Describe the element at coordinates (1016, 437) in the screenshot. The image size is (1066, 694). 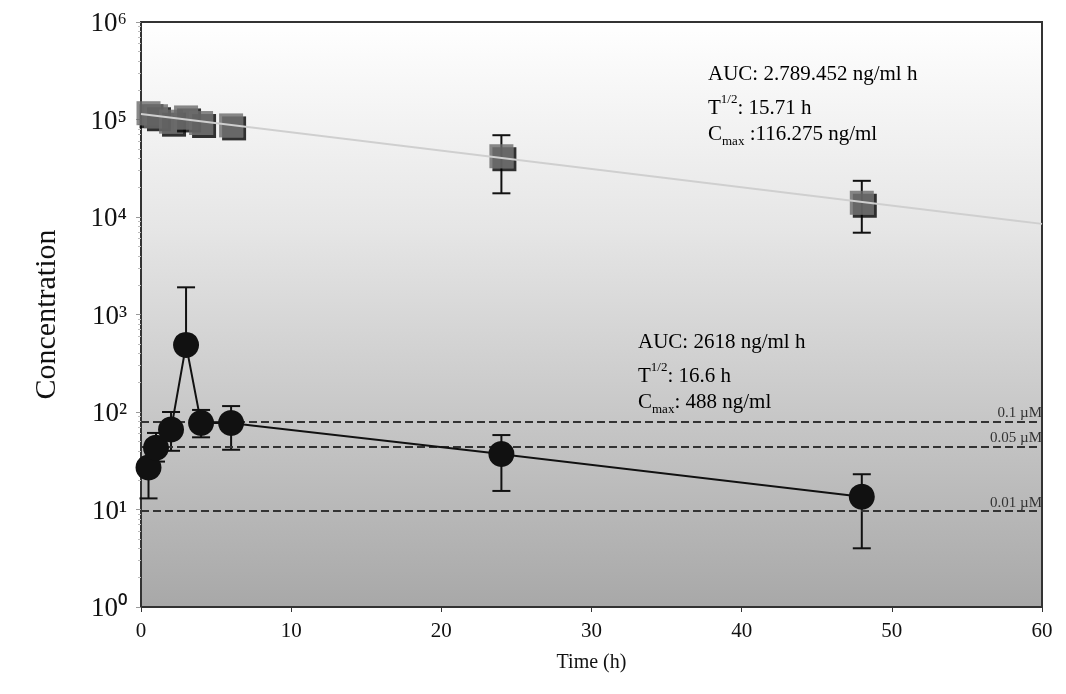
I see `ref-line-label: 0.05 µM` at that location.